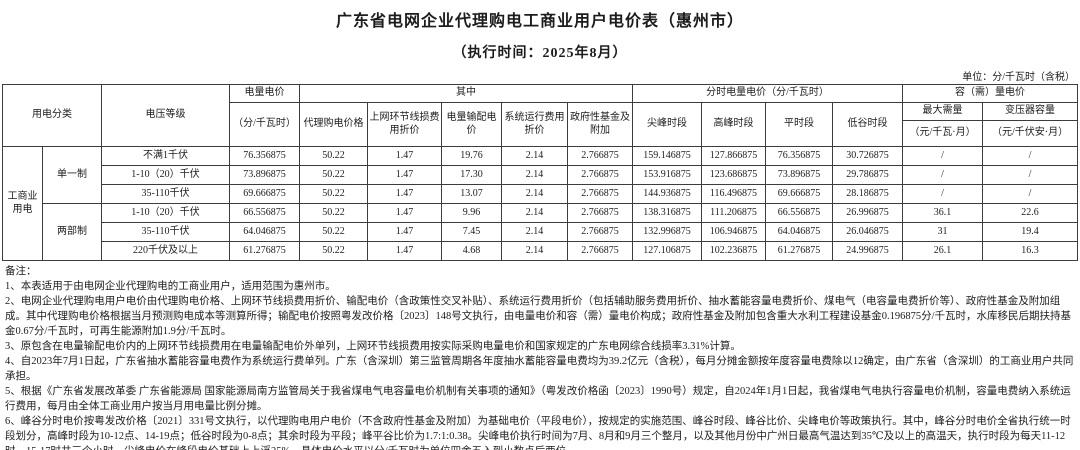  Describe the element at coordinates (165, 232) in the screenshot. I see `cell-voltage: 35-110千伏` at that location.